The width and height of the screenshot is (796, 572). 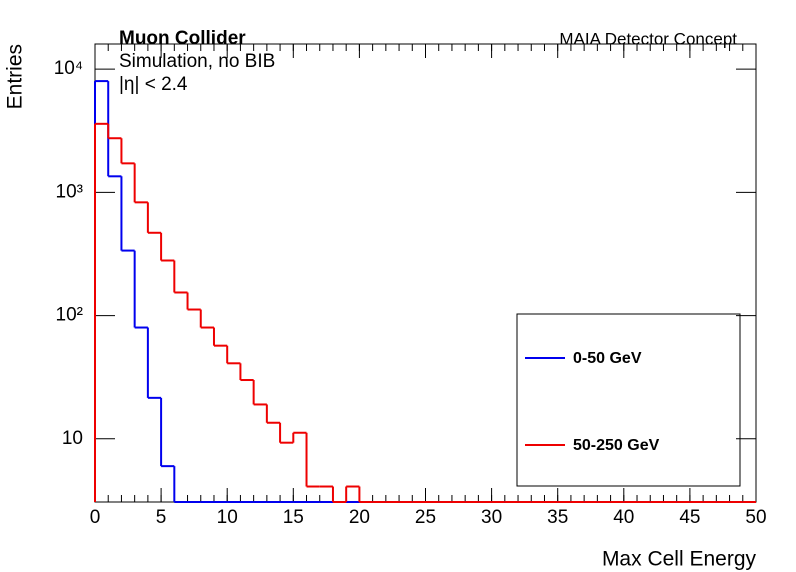 What do you see at coordinates (425, 517) in the screenshot?
I see `x-tick-label: 25` at bounding box center [425, 517].